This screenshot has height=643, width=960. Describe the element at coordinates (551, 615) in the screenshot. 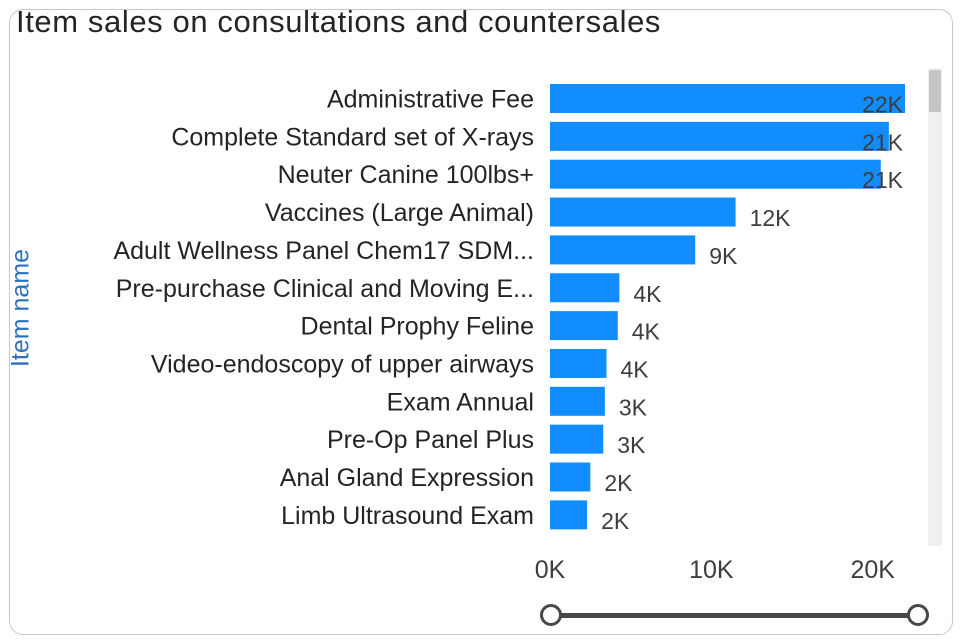

I see `zoom-slider-start-handle` at that location.